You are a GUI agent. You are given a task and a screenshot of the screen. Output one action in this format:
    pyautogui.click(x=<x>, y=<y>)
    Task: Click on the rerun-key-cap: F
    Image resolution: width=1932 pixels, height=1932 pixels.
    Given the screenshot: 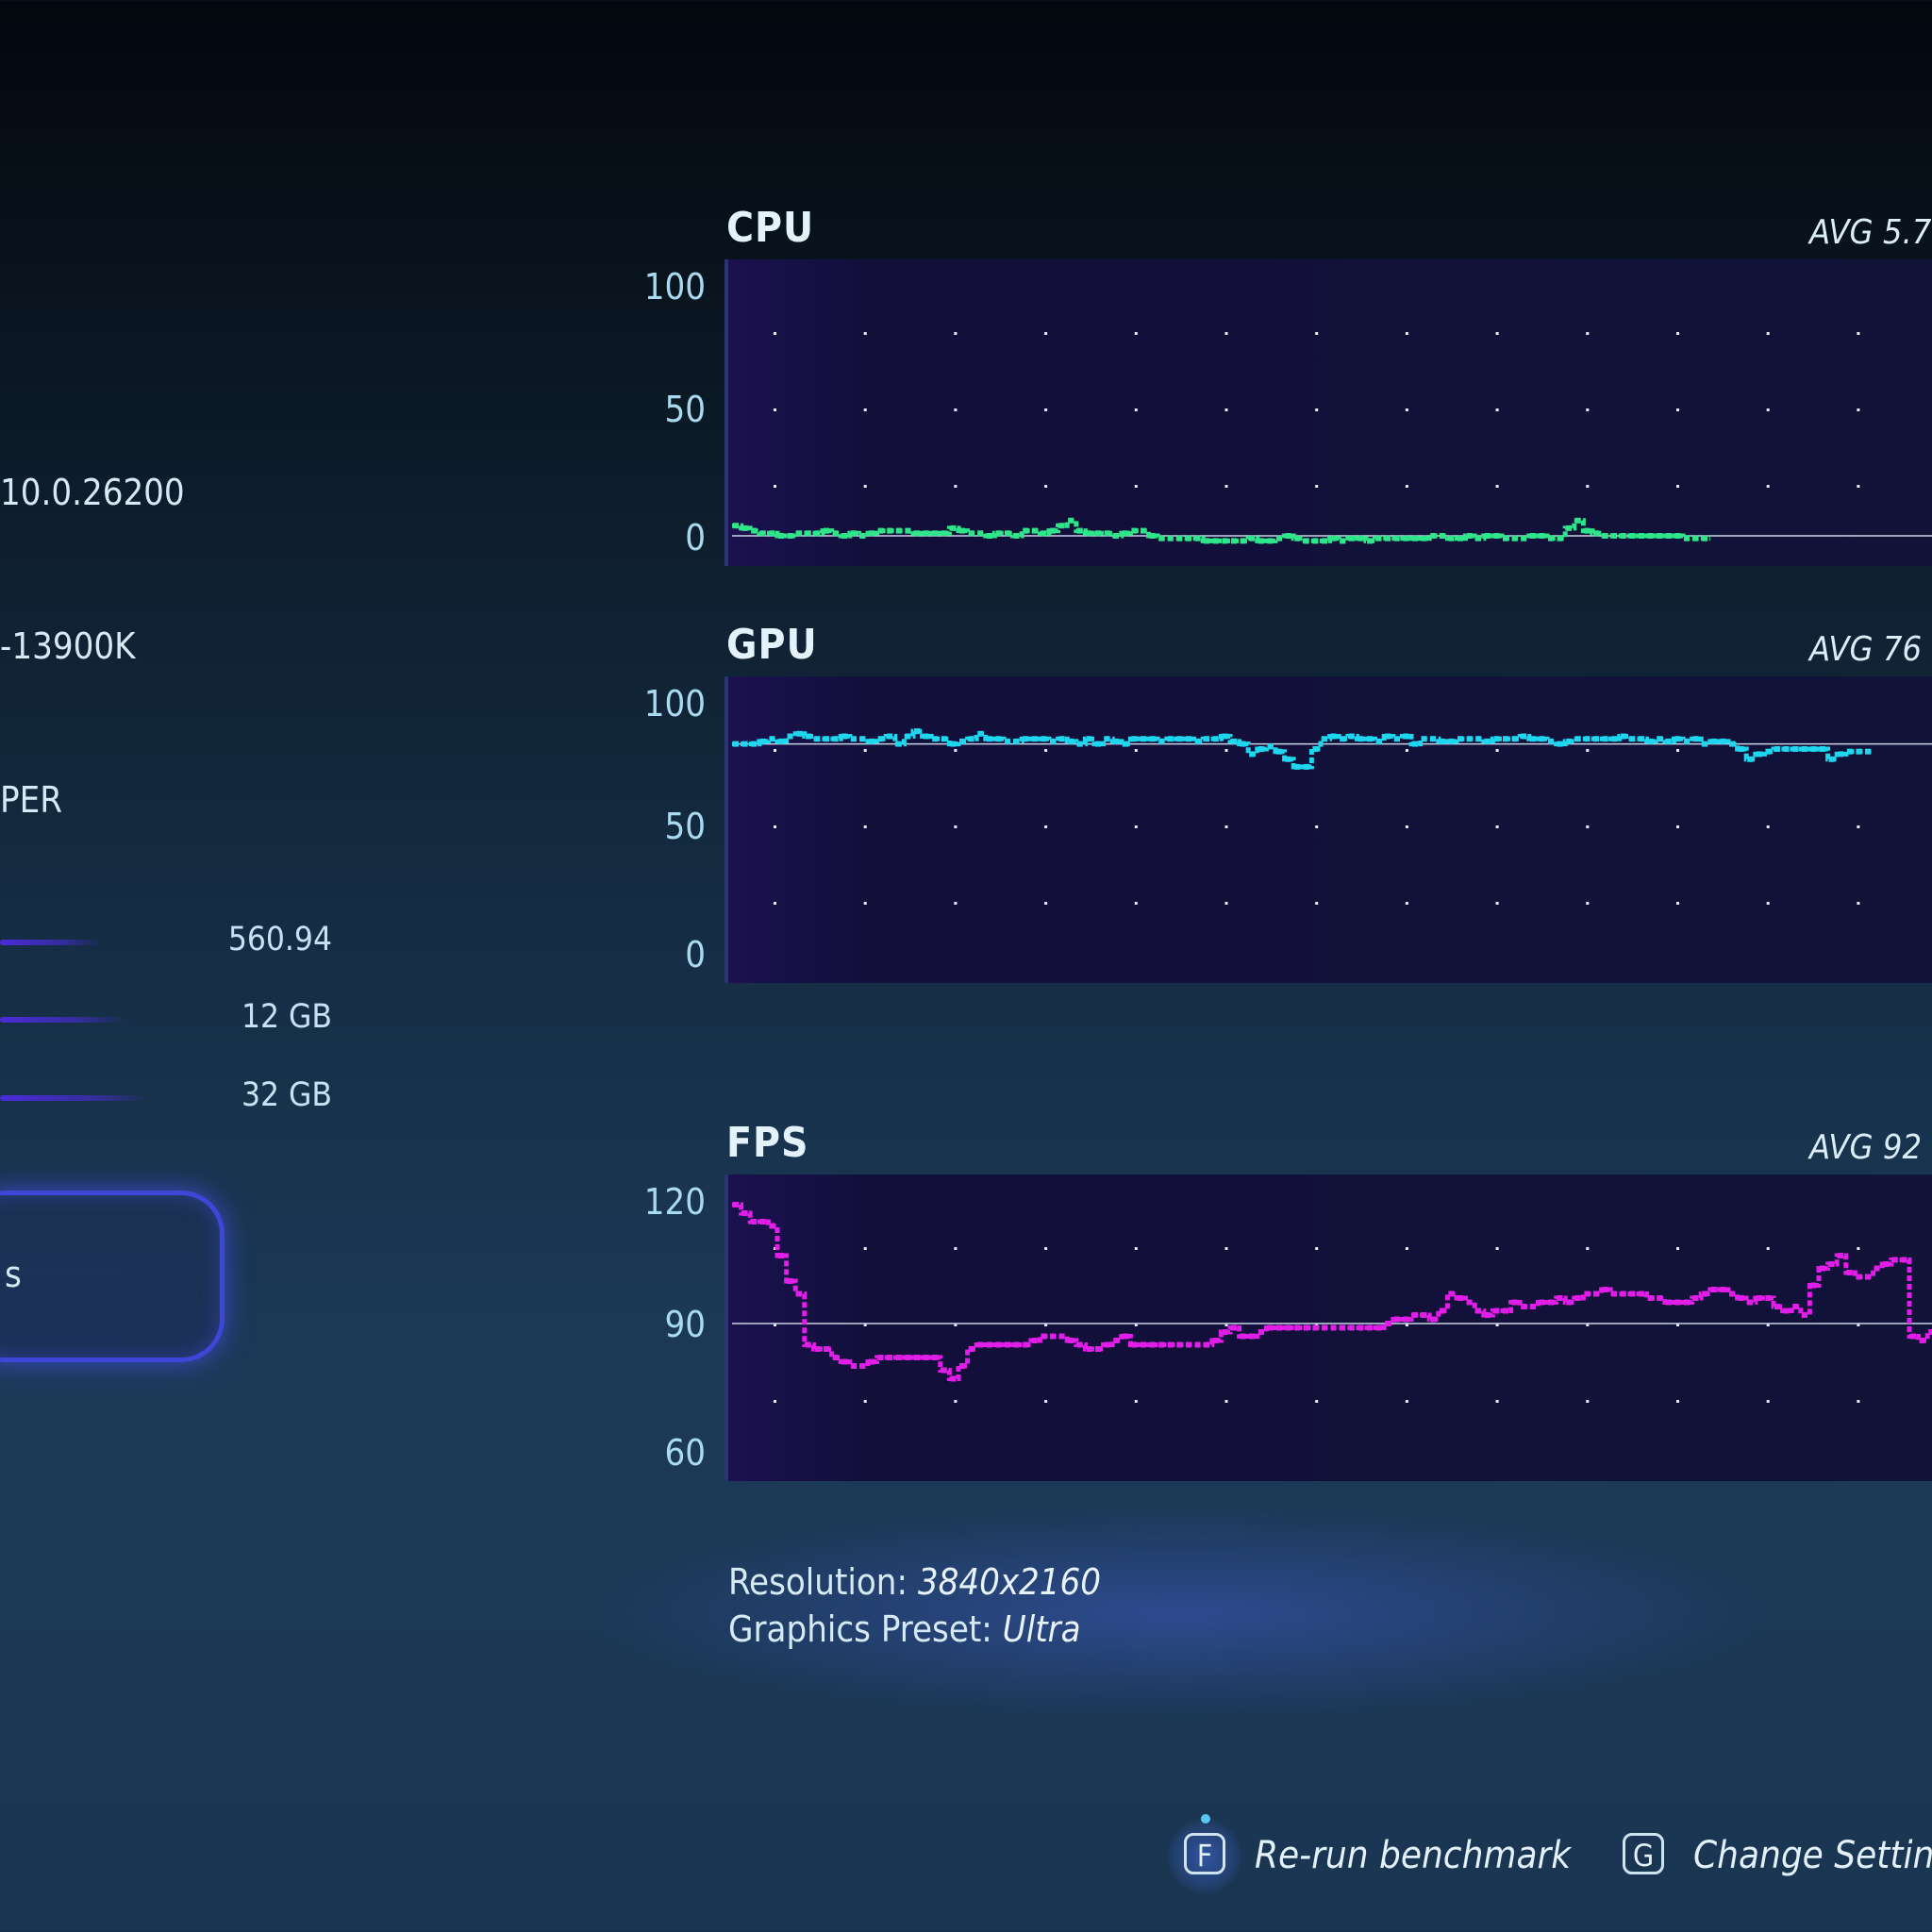 What is the action you would take?
    pyautogui.click(x=1204, y=1853)
    